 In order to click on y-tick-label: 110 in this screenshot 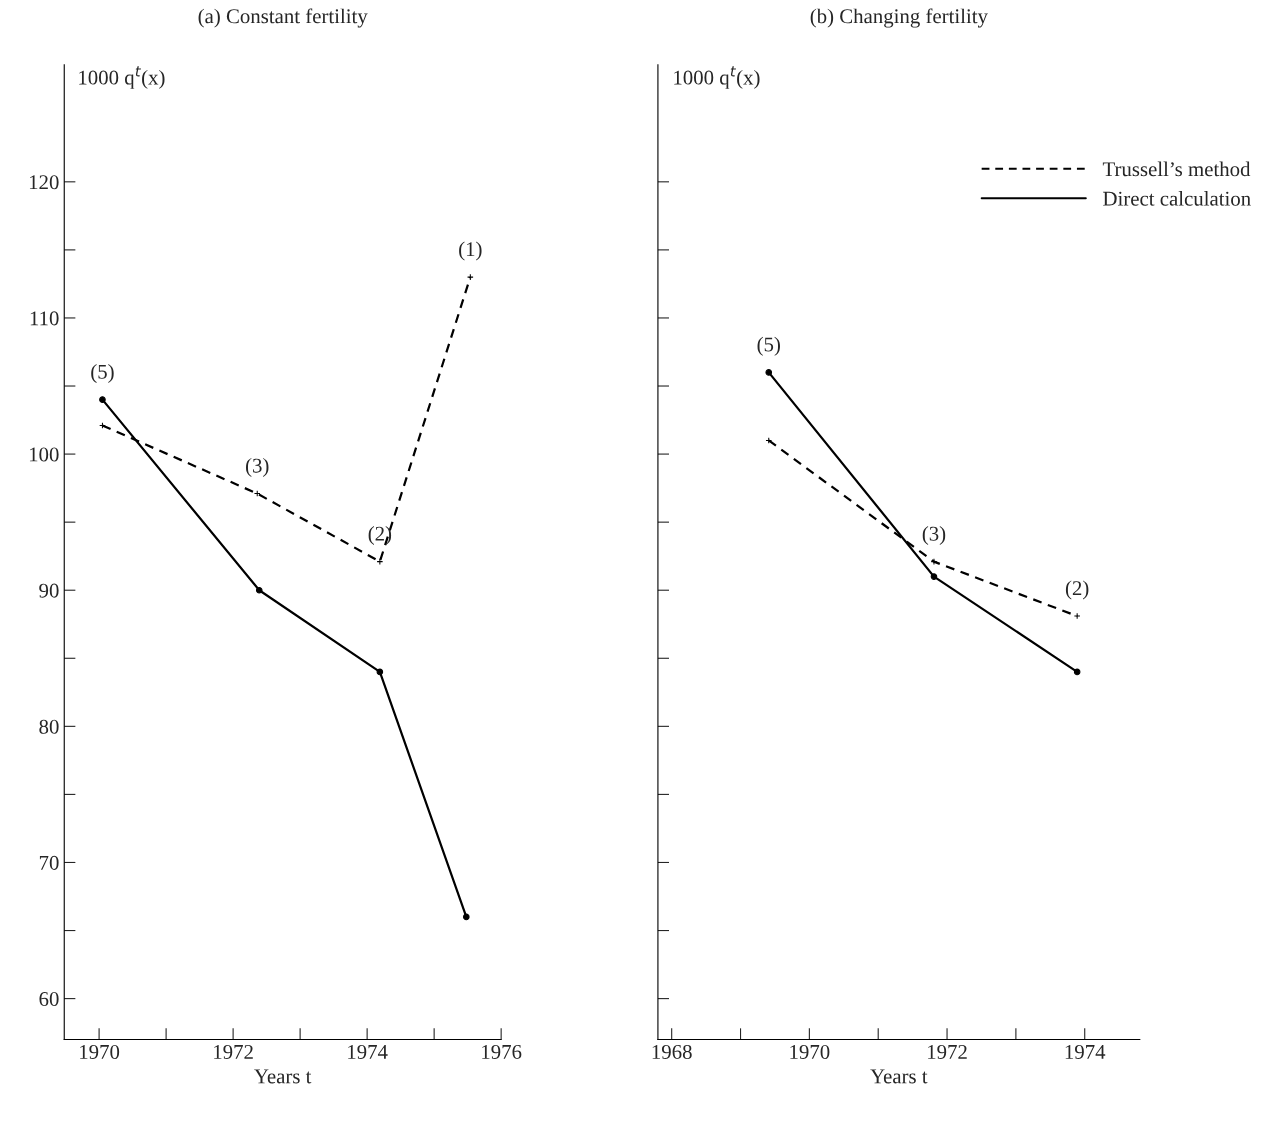, I will do `click(44, 318)`.